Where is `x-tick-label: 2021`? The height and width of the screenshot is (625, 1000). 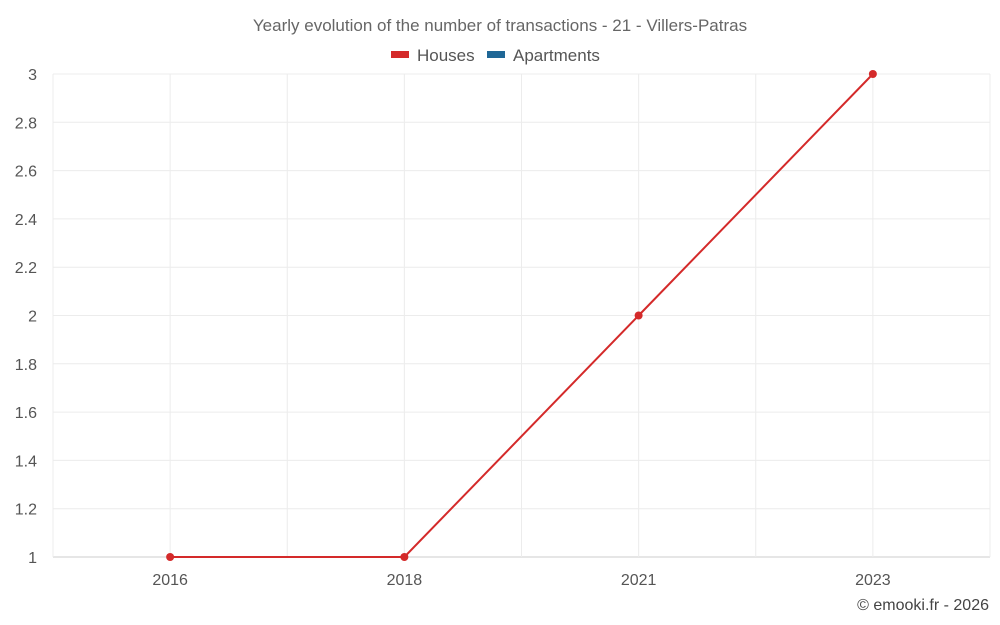 x-tick-label: 2021 is located at coordinates (639, 580).